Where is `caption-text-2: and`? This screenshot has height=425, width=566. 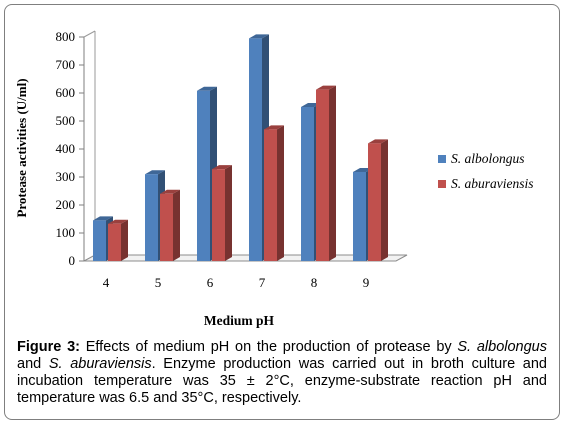 caption-text-2: and is located at coordinates (33, 364).